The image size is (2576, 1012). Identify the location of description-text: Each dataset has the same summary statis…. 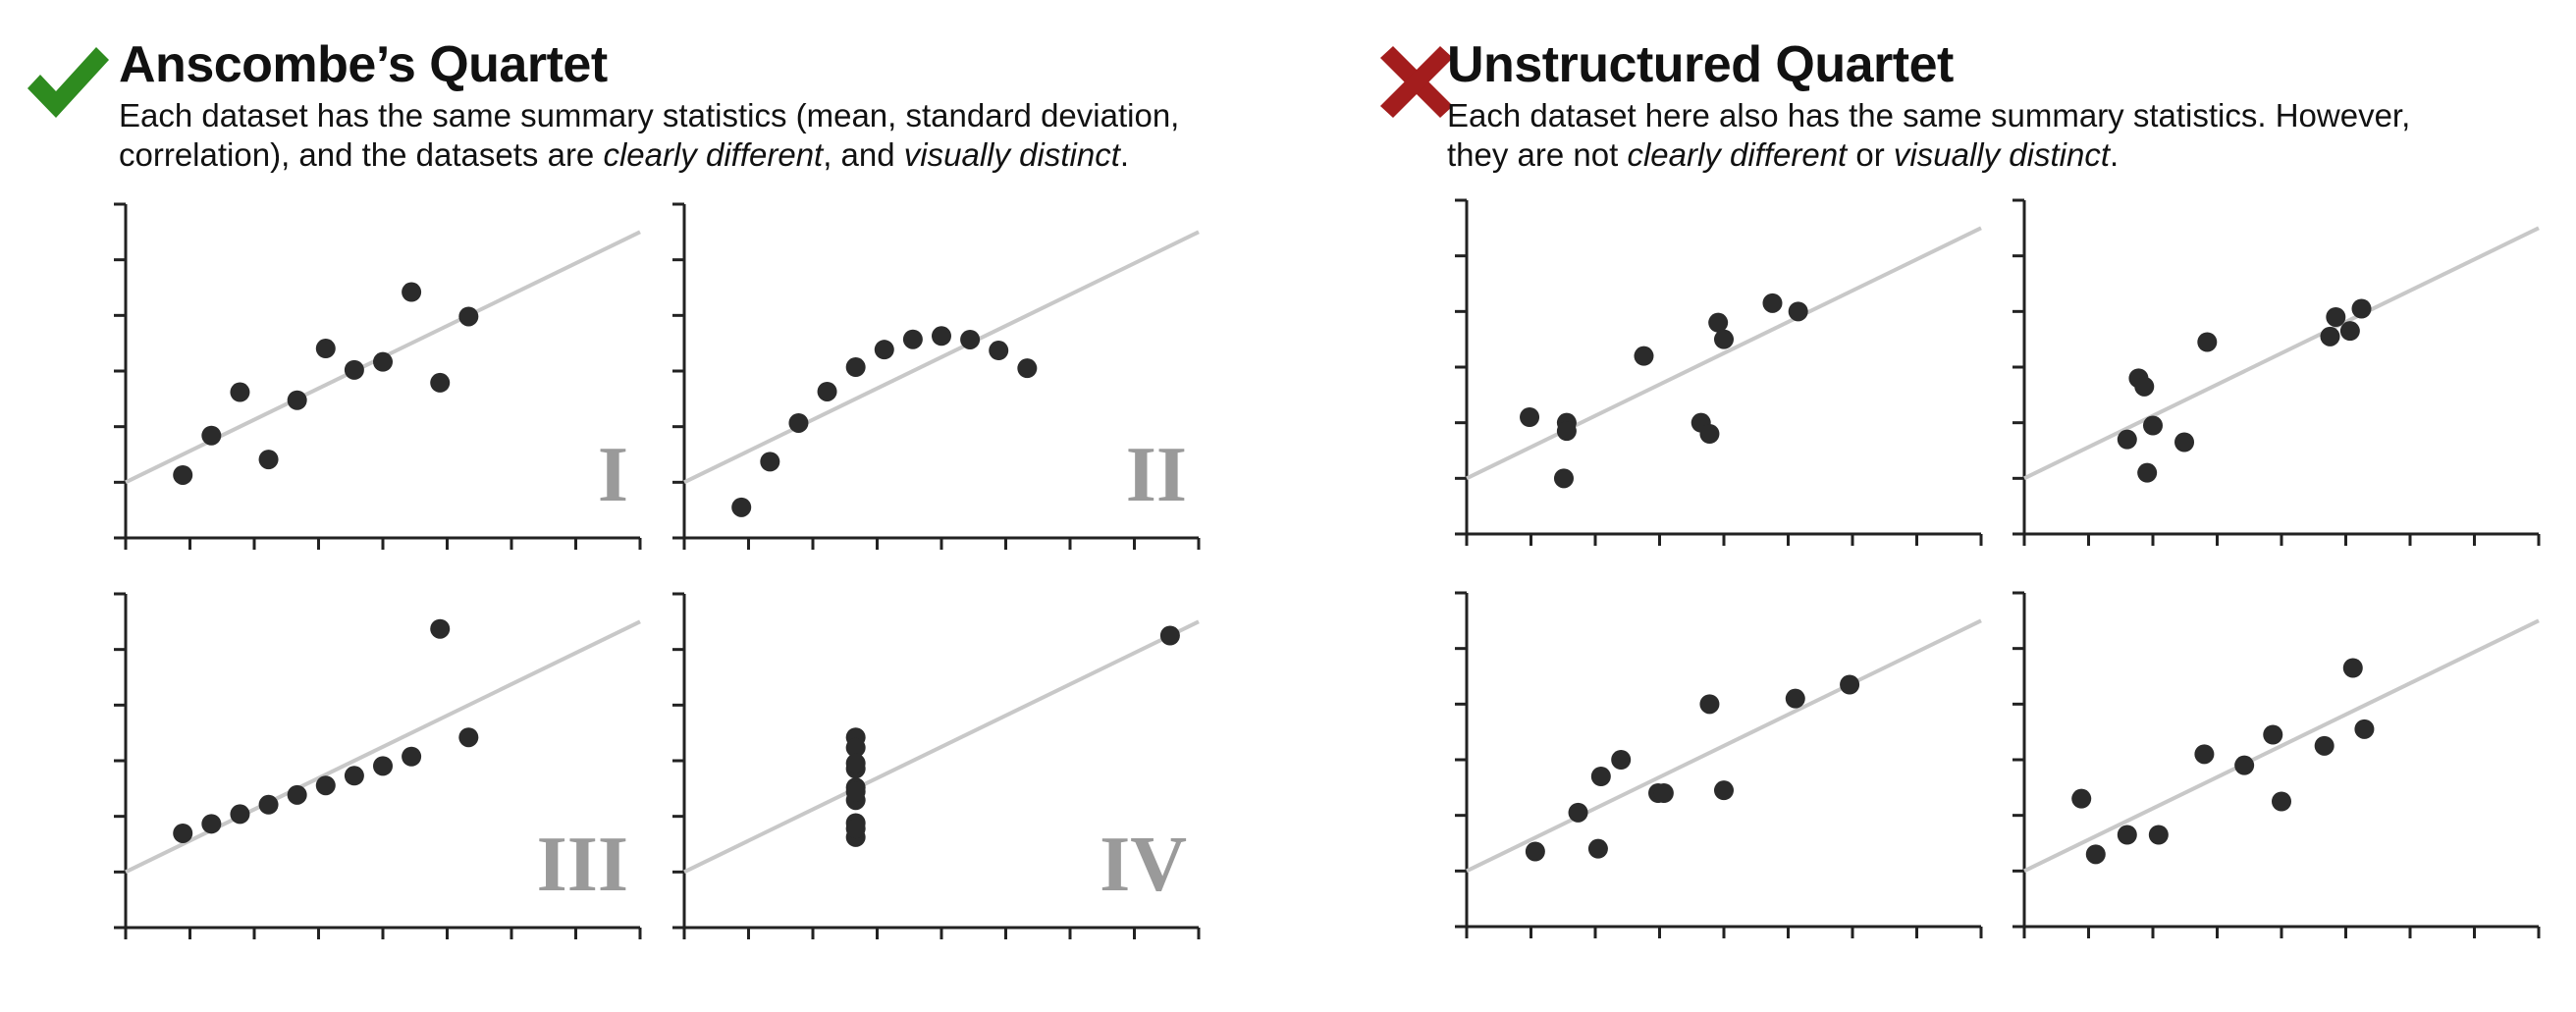
(649, 115).